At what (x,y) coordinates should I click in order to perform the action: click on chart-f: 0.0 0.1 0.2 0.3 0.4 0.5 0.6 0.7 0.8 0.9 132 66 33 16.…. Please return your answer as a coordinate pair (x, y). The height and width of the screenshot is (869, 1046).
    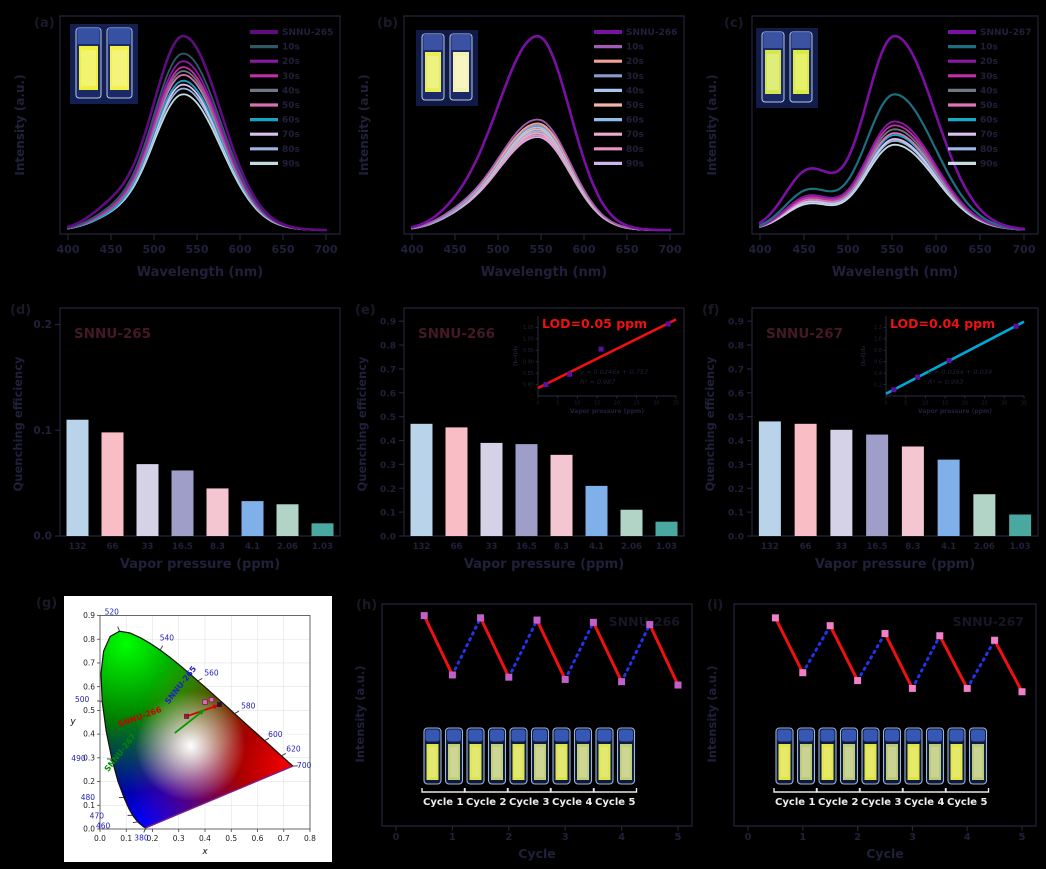
    Looking at the image, I should click on (871, 439).